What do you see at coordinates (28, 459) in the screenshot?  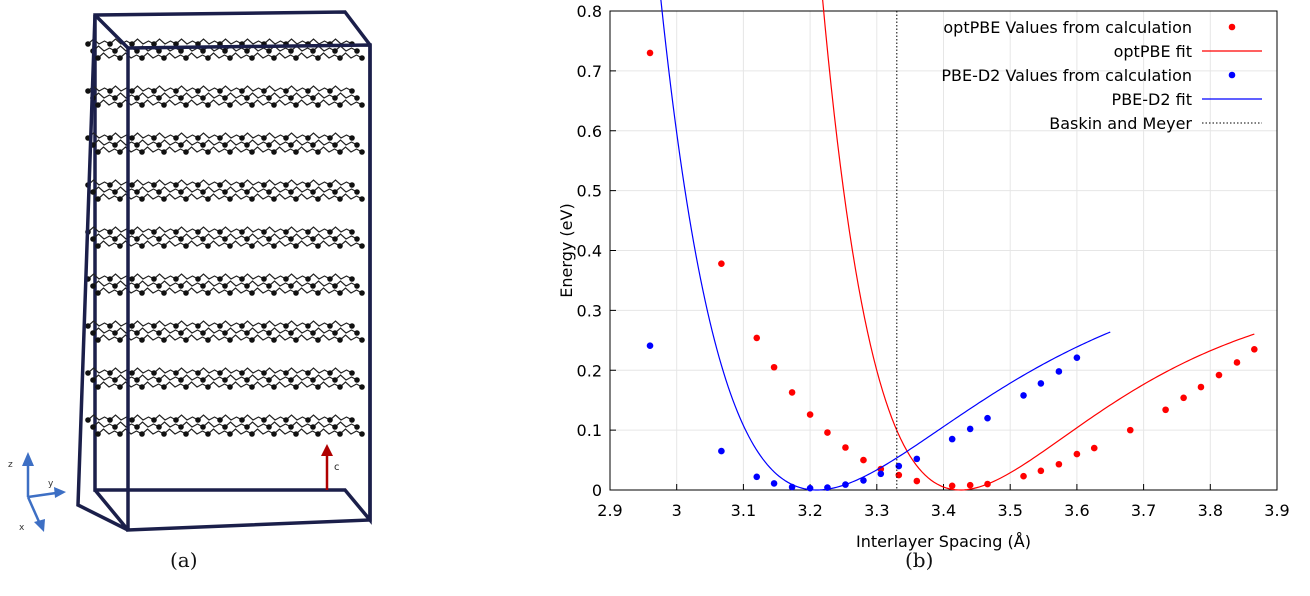 I see `z-axis-arrowhead` at bounding box center [28, 459].